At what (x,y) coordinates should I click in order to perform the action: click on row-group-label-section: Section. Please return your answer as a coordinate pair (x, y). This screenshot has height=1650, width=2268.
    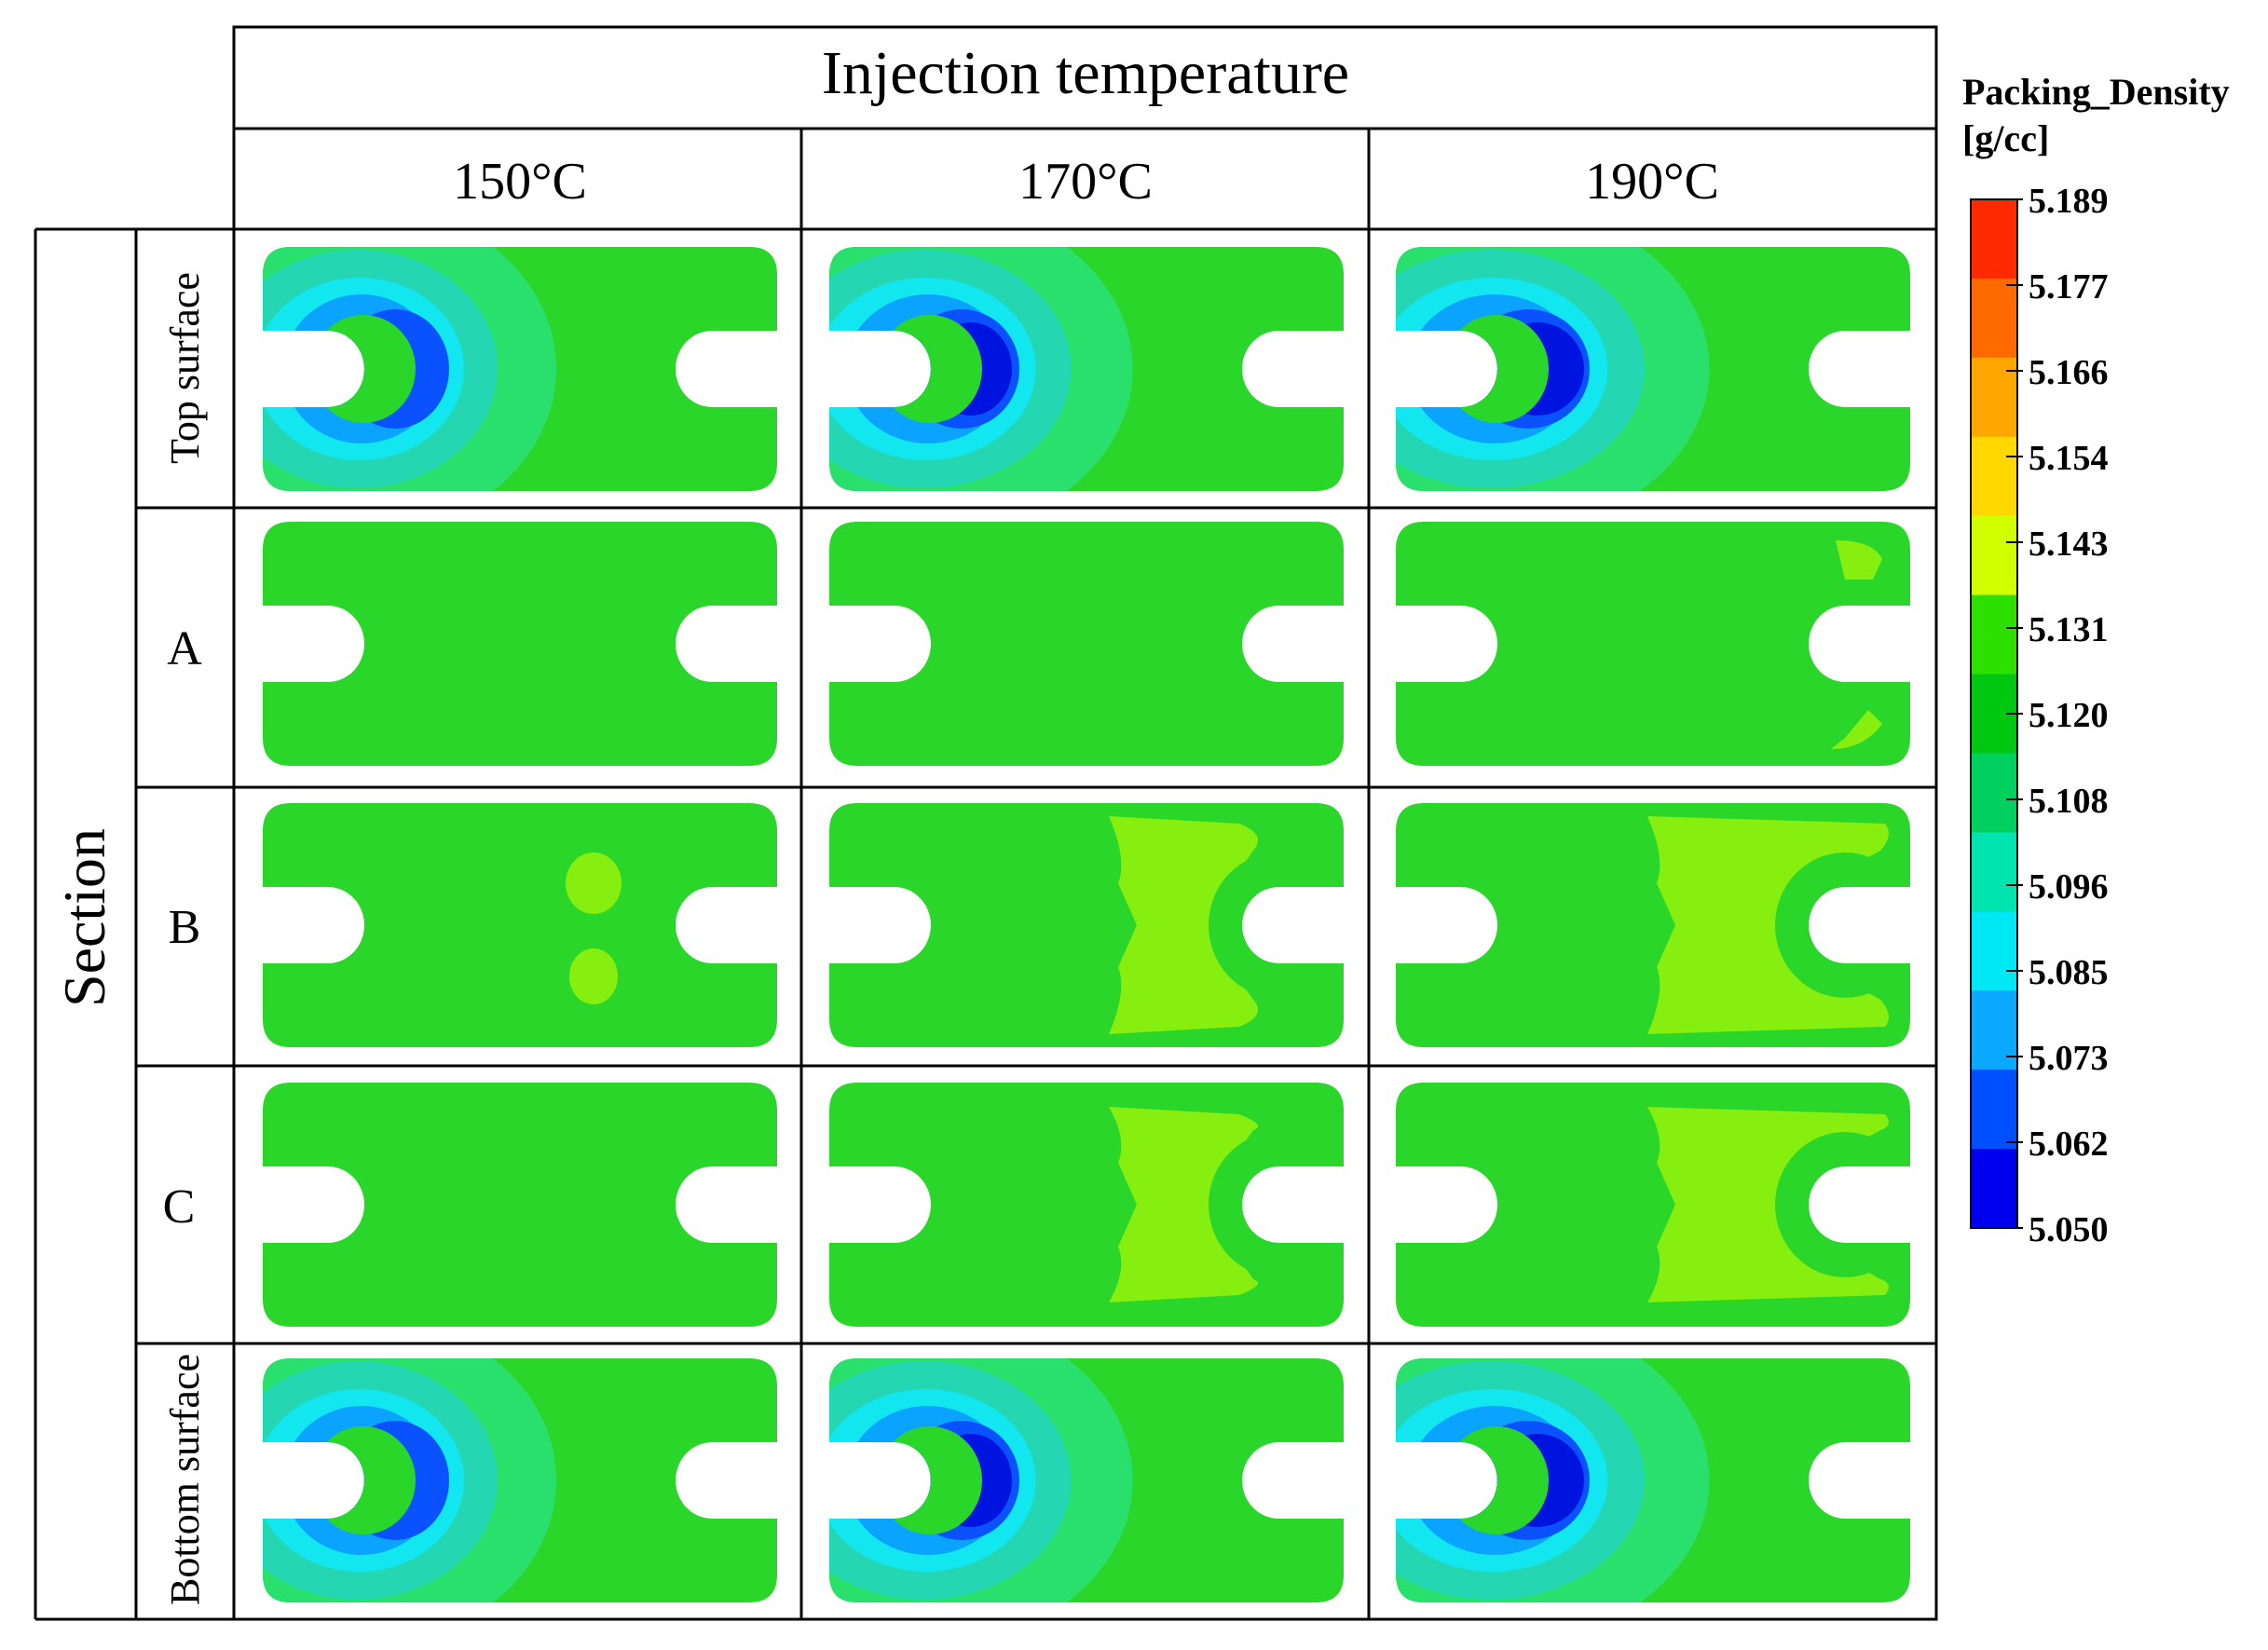
    Looking at the image, I should click on (84, 917).